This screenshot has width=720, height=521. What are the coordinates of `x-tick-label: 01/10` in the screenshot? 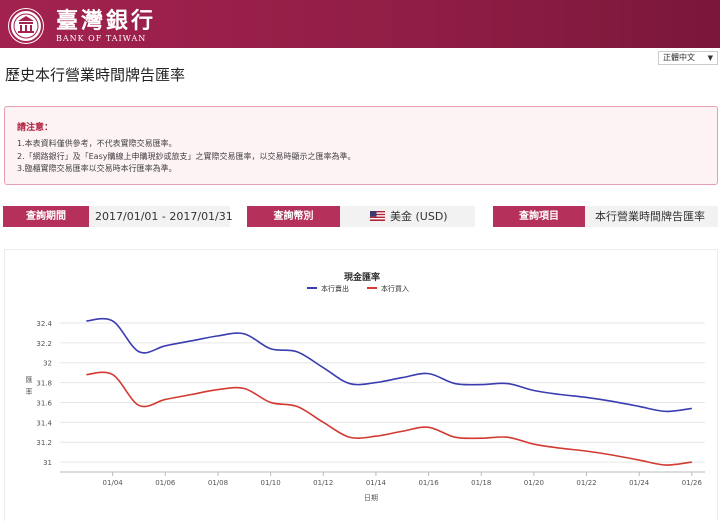 It's located at (271, 483).